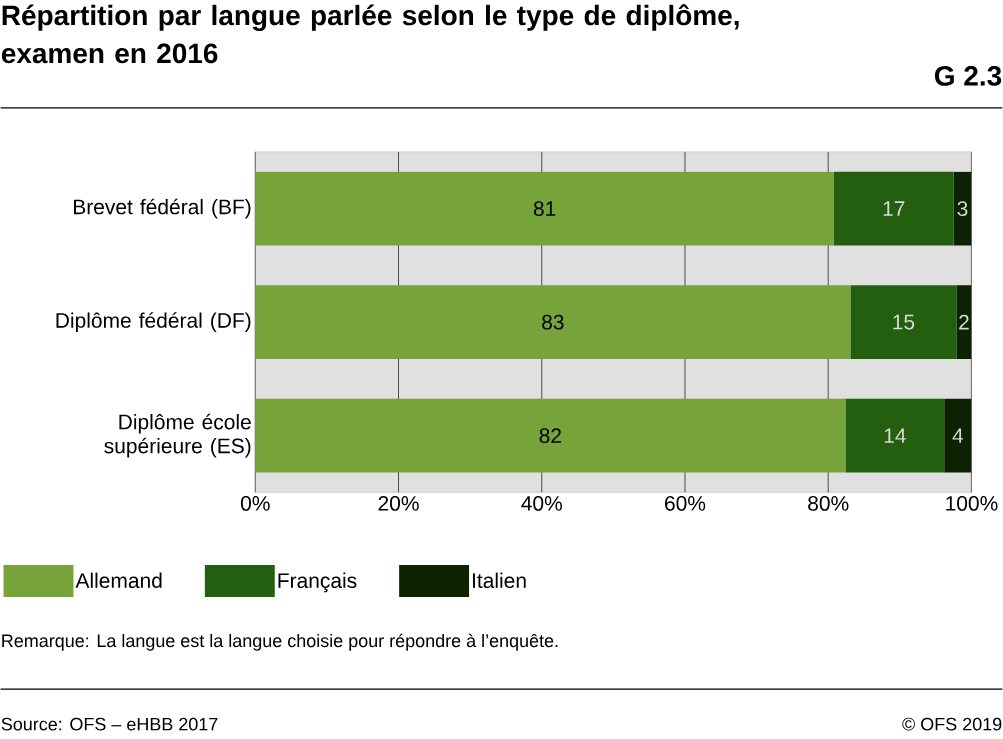  I want to click on data-label: 3, so click(962, 208).